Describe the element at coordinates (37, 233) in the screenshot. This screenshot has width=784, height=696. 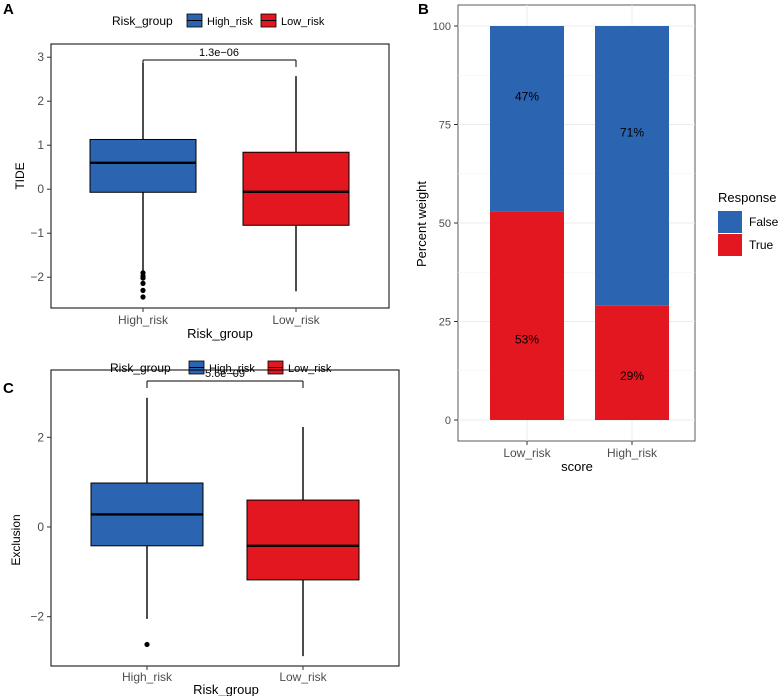
I see `y-tick-label: −1` at that location.